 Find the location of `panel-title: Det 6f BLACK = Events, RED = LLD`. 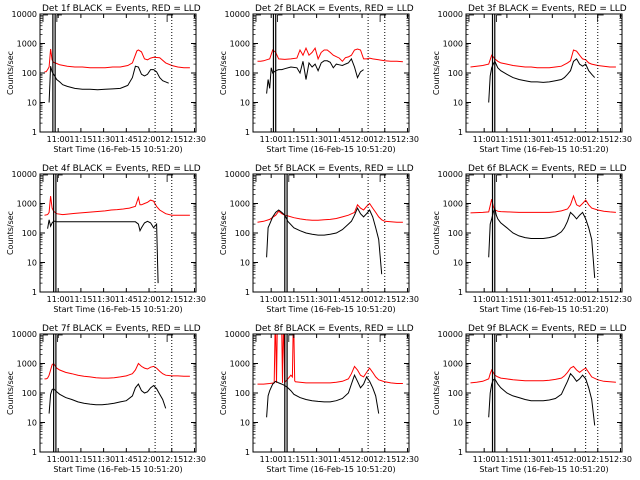

panel-title: Det 6f BLACK = Events, RED = LLD is located at coordinates (547, 169).